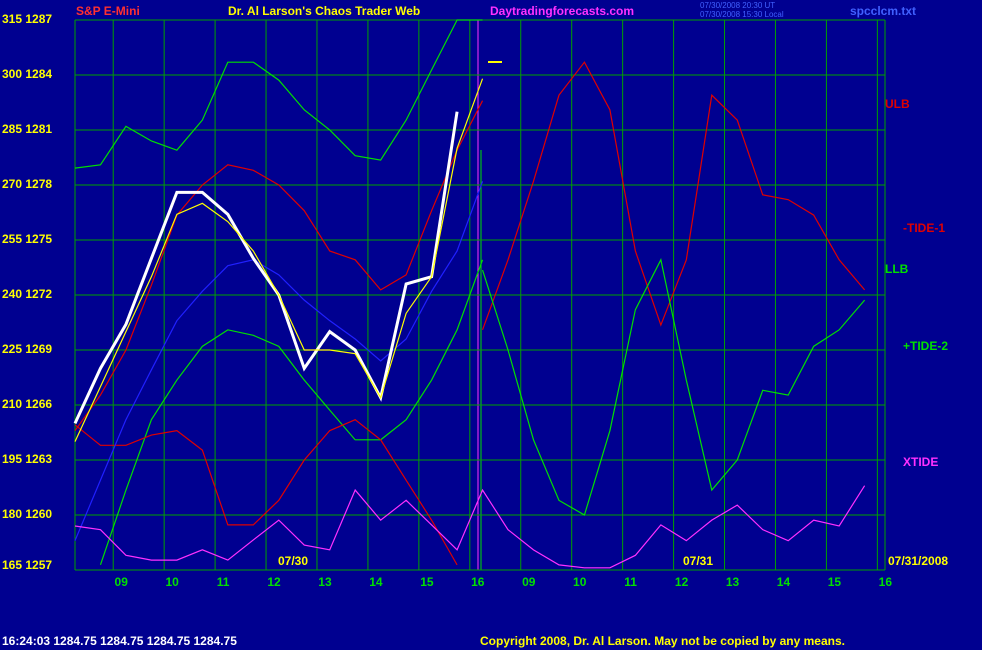 The image size is (982, 650). I want to click on chart-title: Dr. Al Larson's Chaos Trader Web, so click(324, 11).